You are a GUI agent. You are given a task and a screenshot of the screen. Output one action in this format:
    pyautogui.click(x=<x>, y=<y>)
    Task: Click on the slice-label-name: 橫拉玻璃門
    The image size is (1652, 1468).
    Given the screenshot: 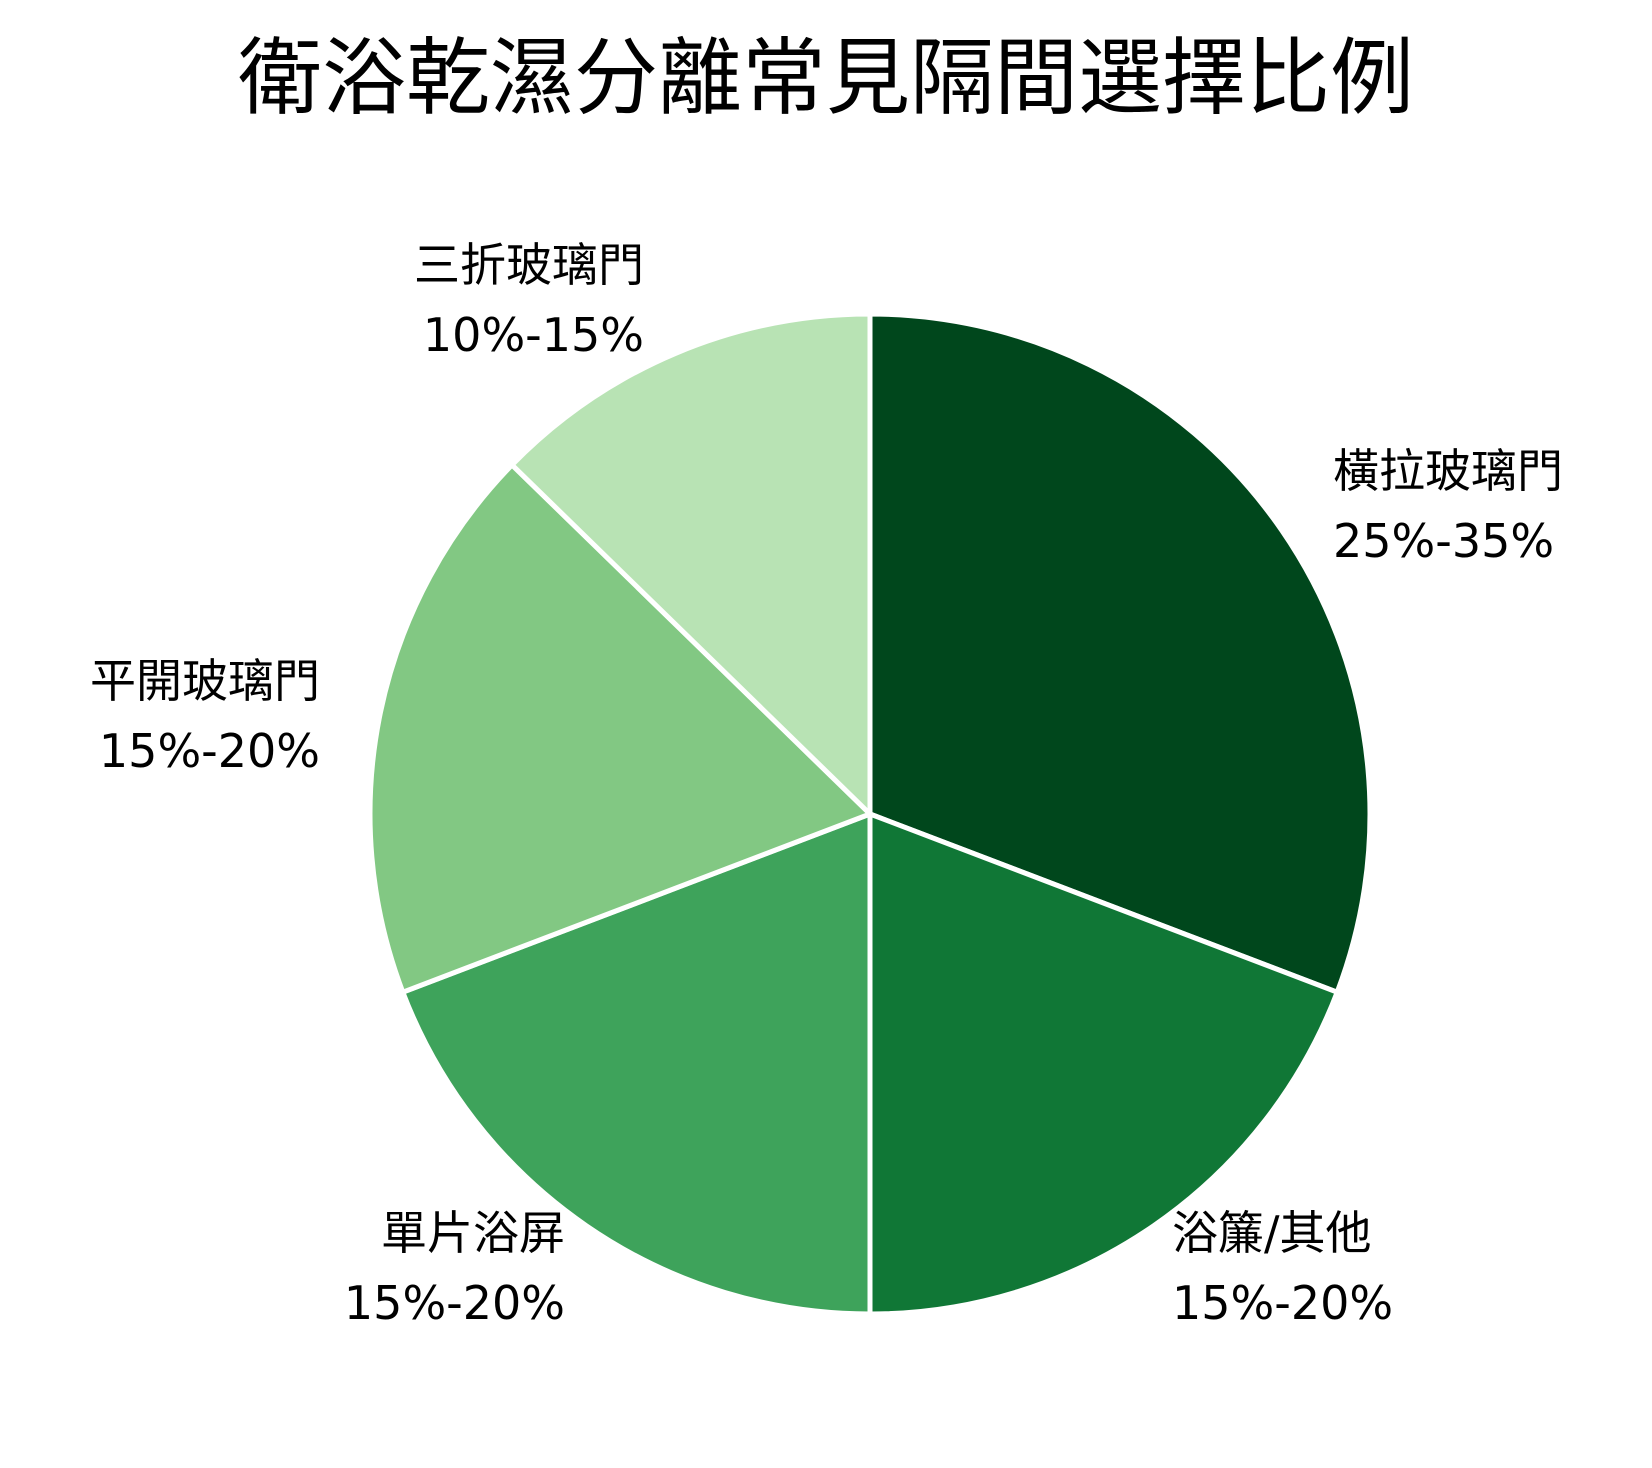 What is the action you would take?
    pyautogui.click(x=1448, y=471)
    